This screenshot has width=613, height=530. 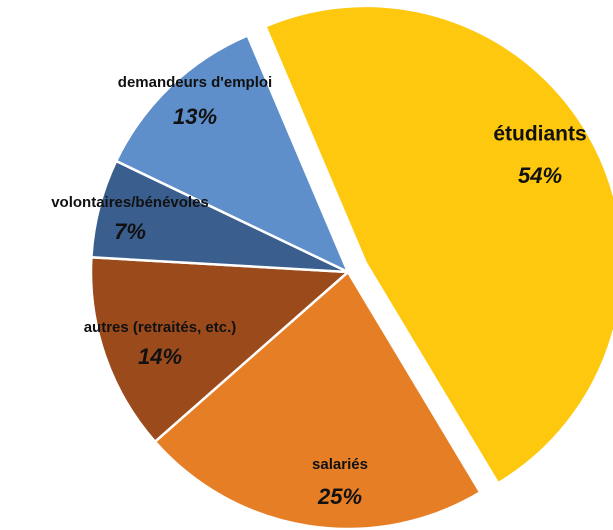 I want to click on slice-value: 14%, so click(x=160, y=356).